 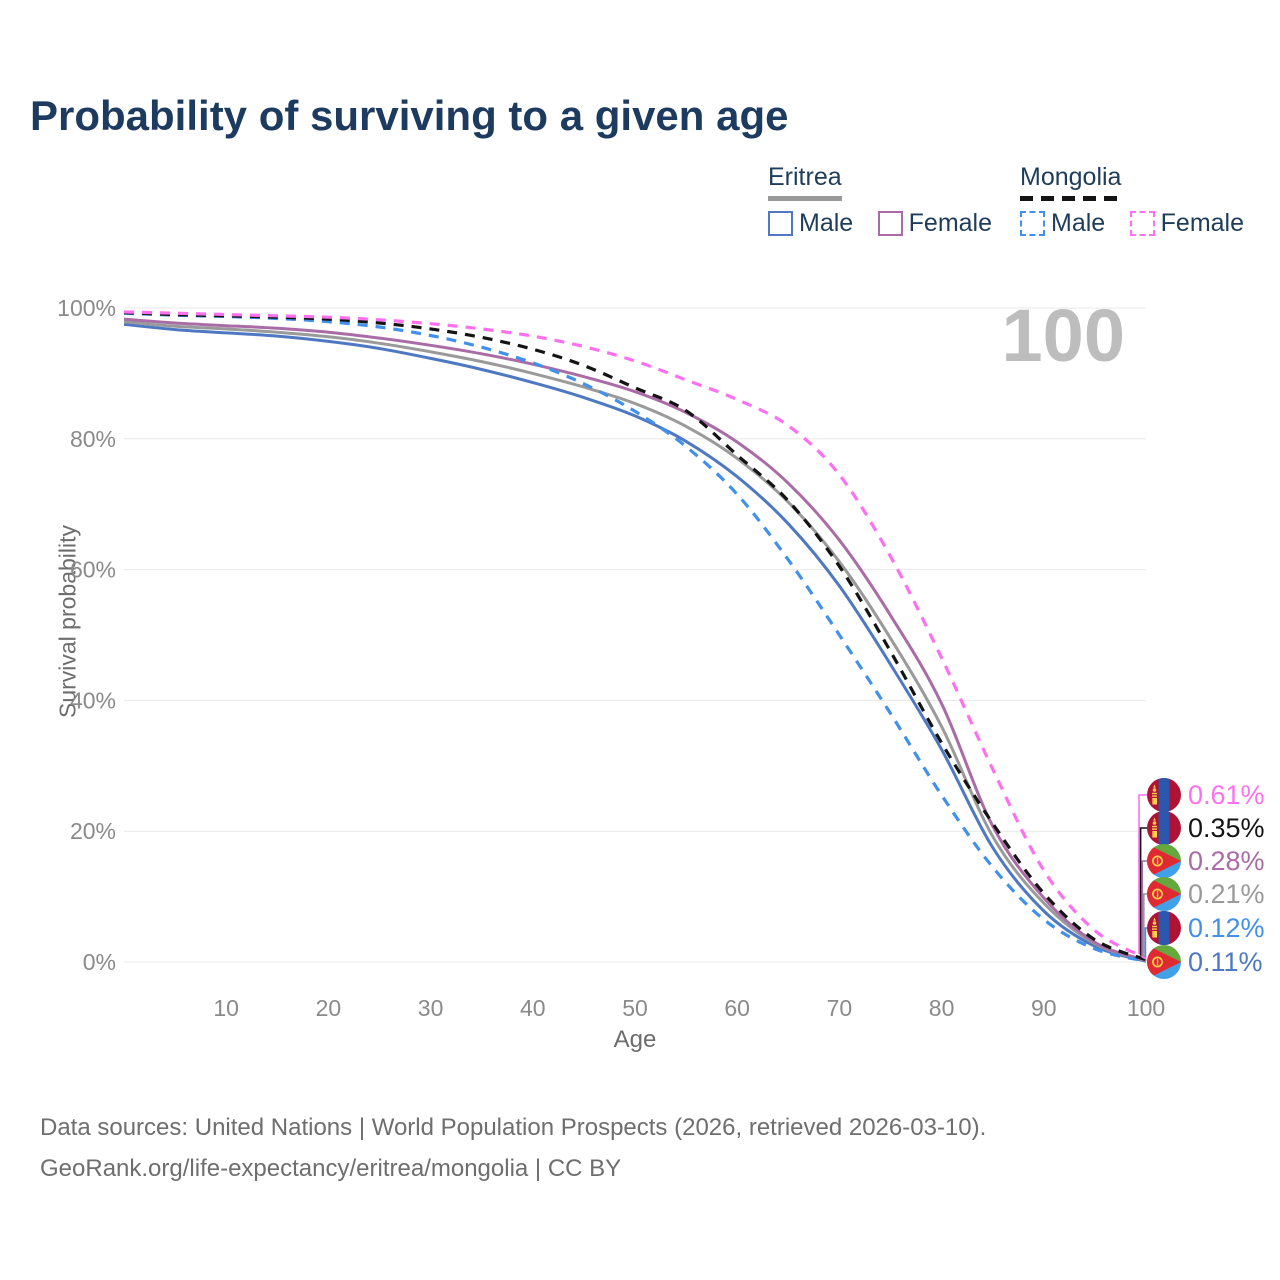 I want to click on legend-item-mongolia-female: Female, so click(x=1187, y=223).